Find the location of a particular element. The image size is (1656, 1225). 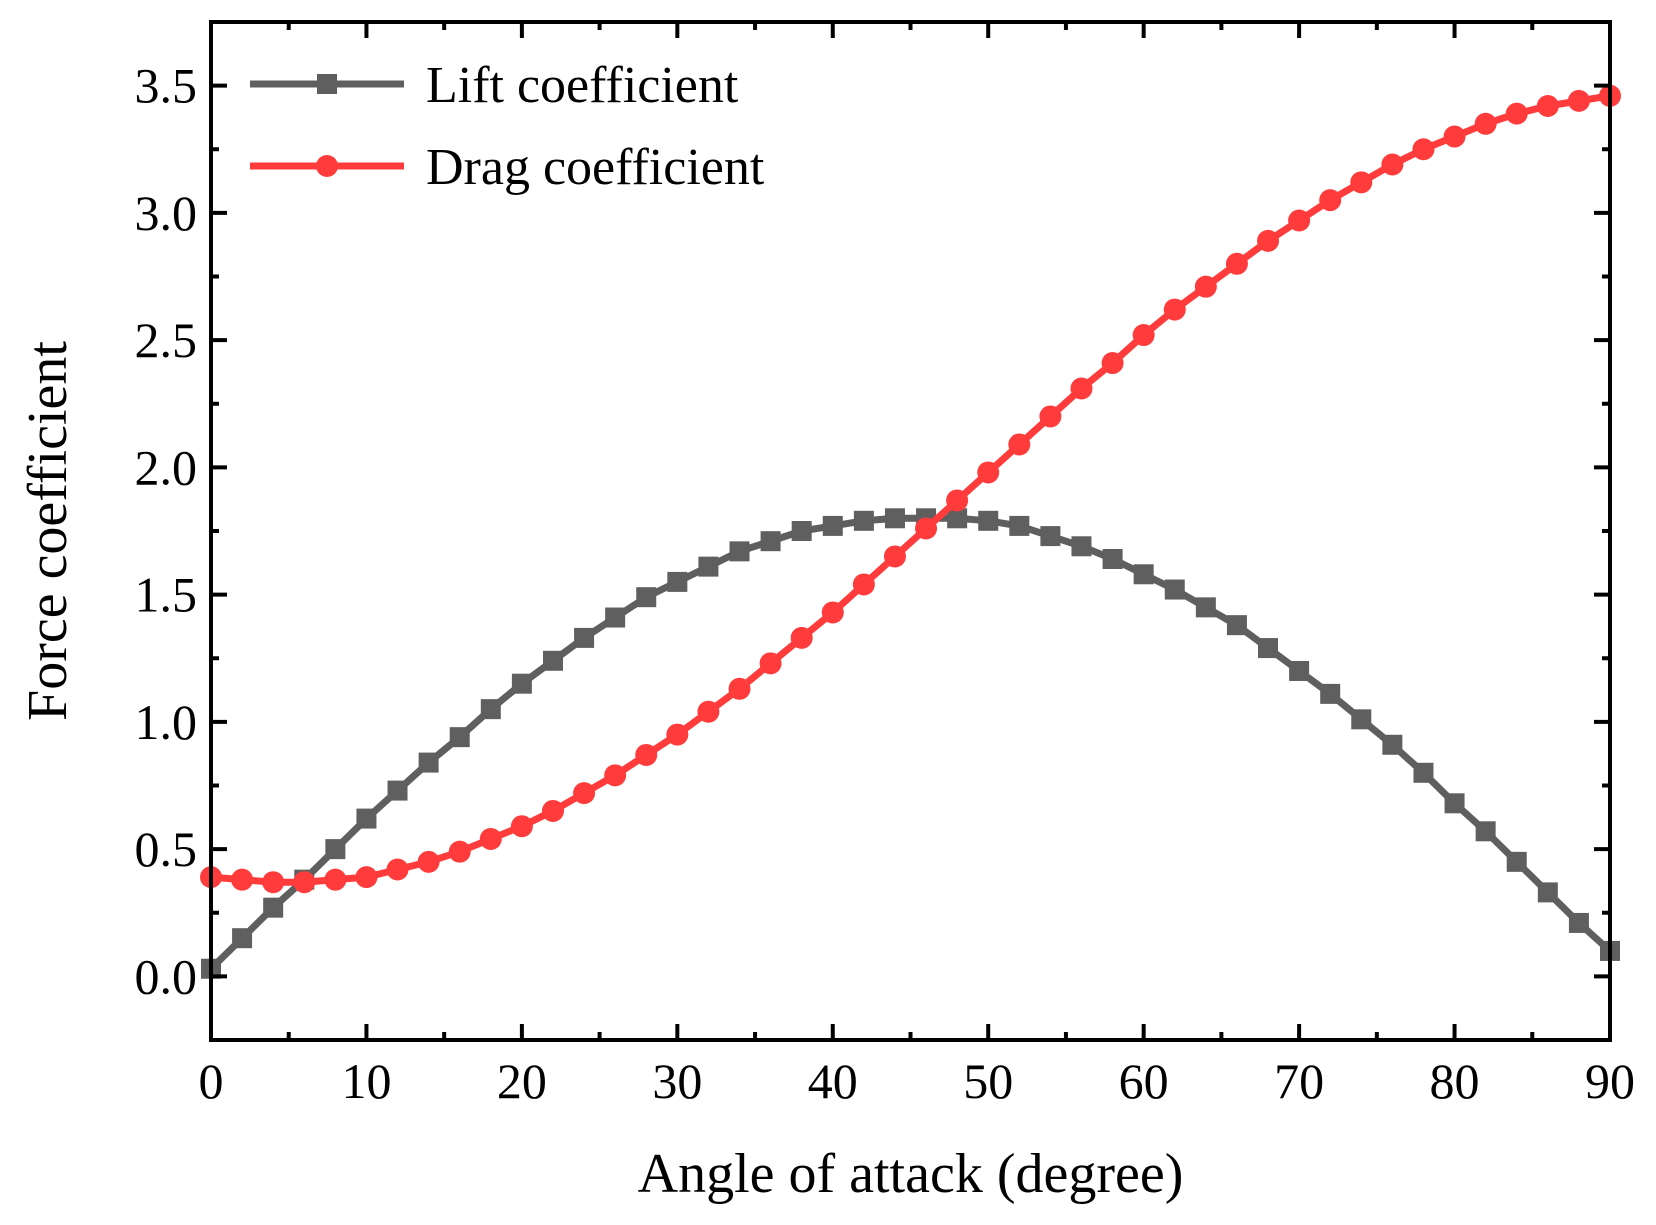

x-axis-title: Angle of attack (degree) is located at coordinates (911, 1174).